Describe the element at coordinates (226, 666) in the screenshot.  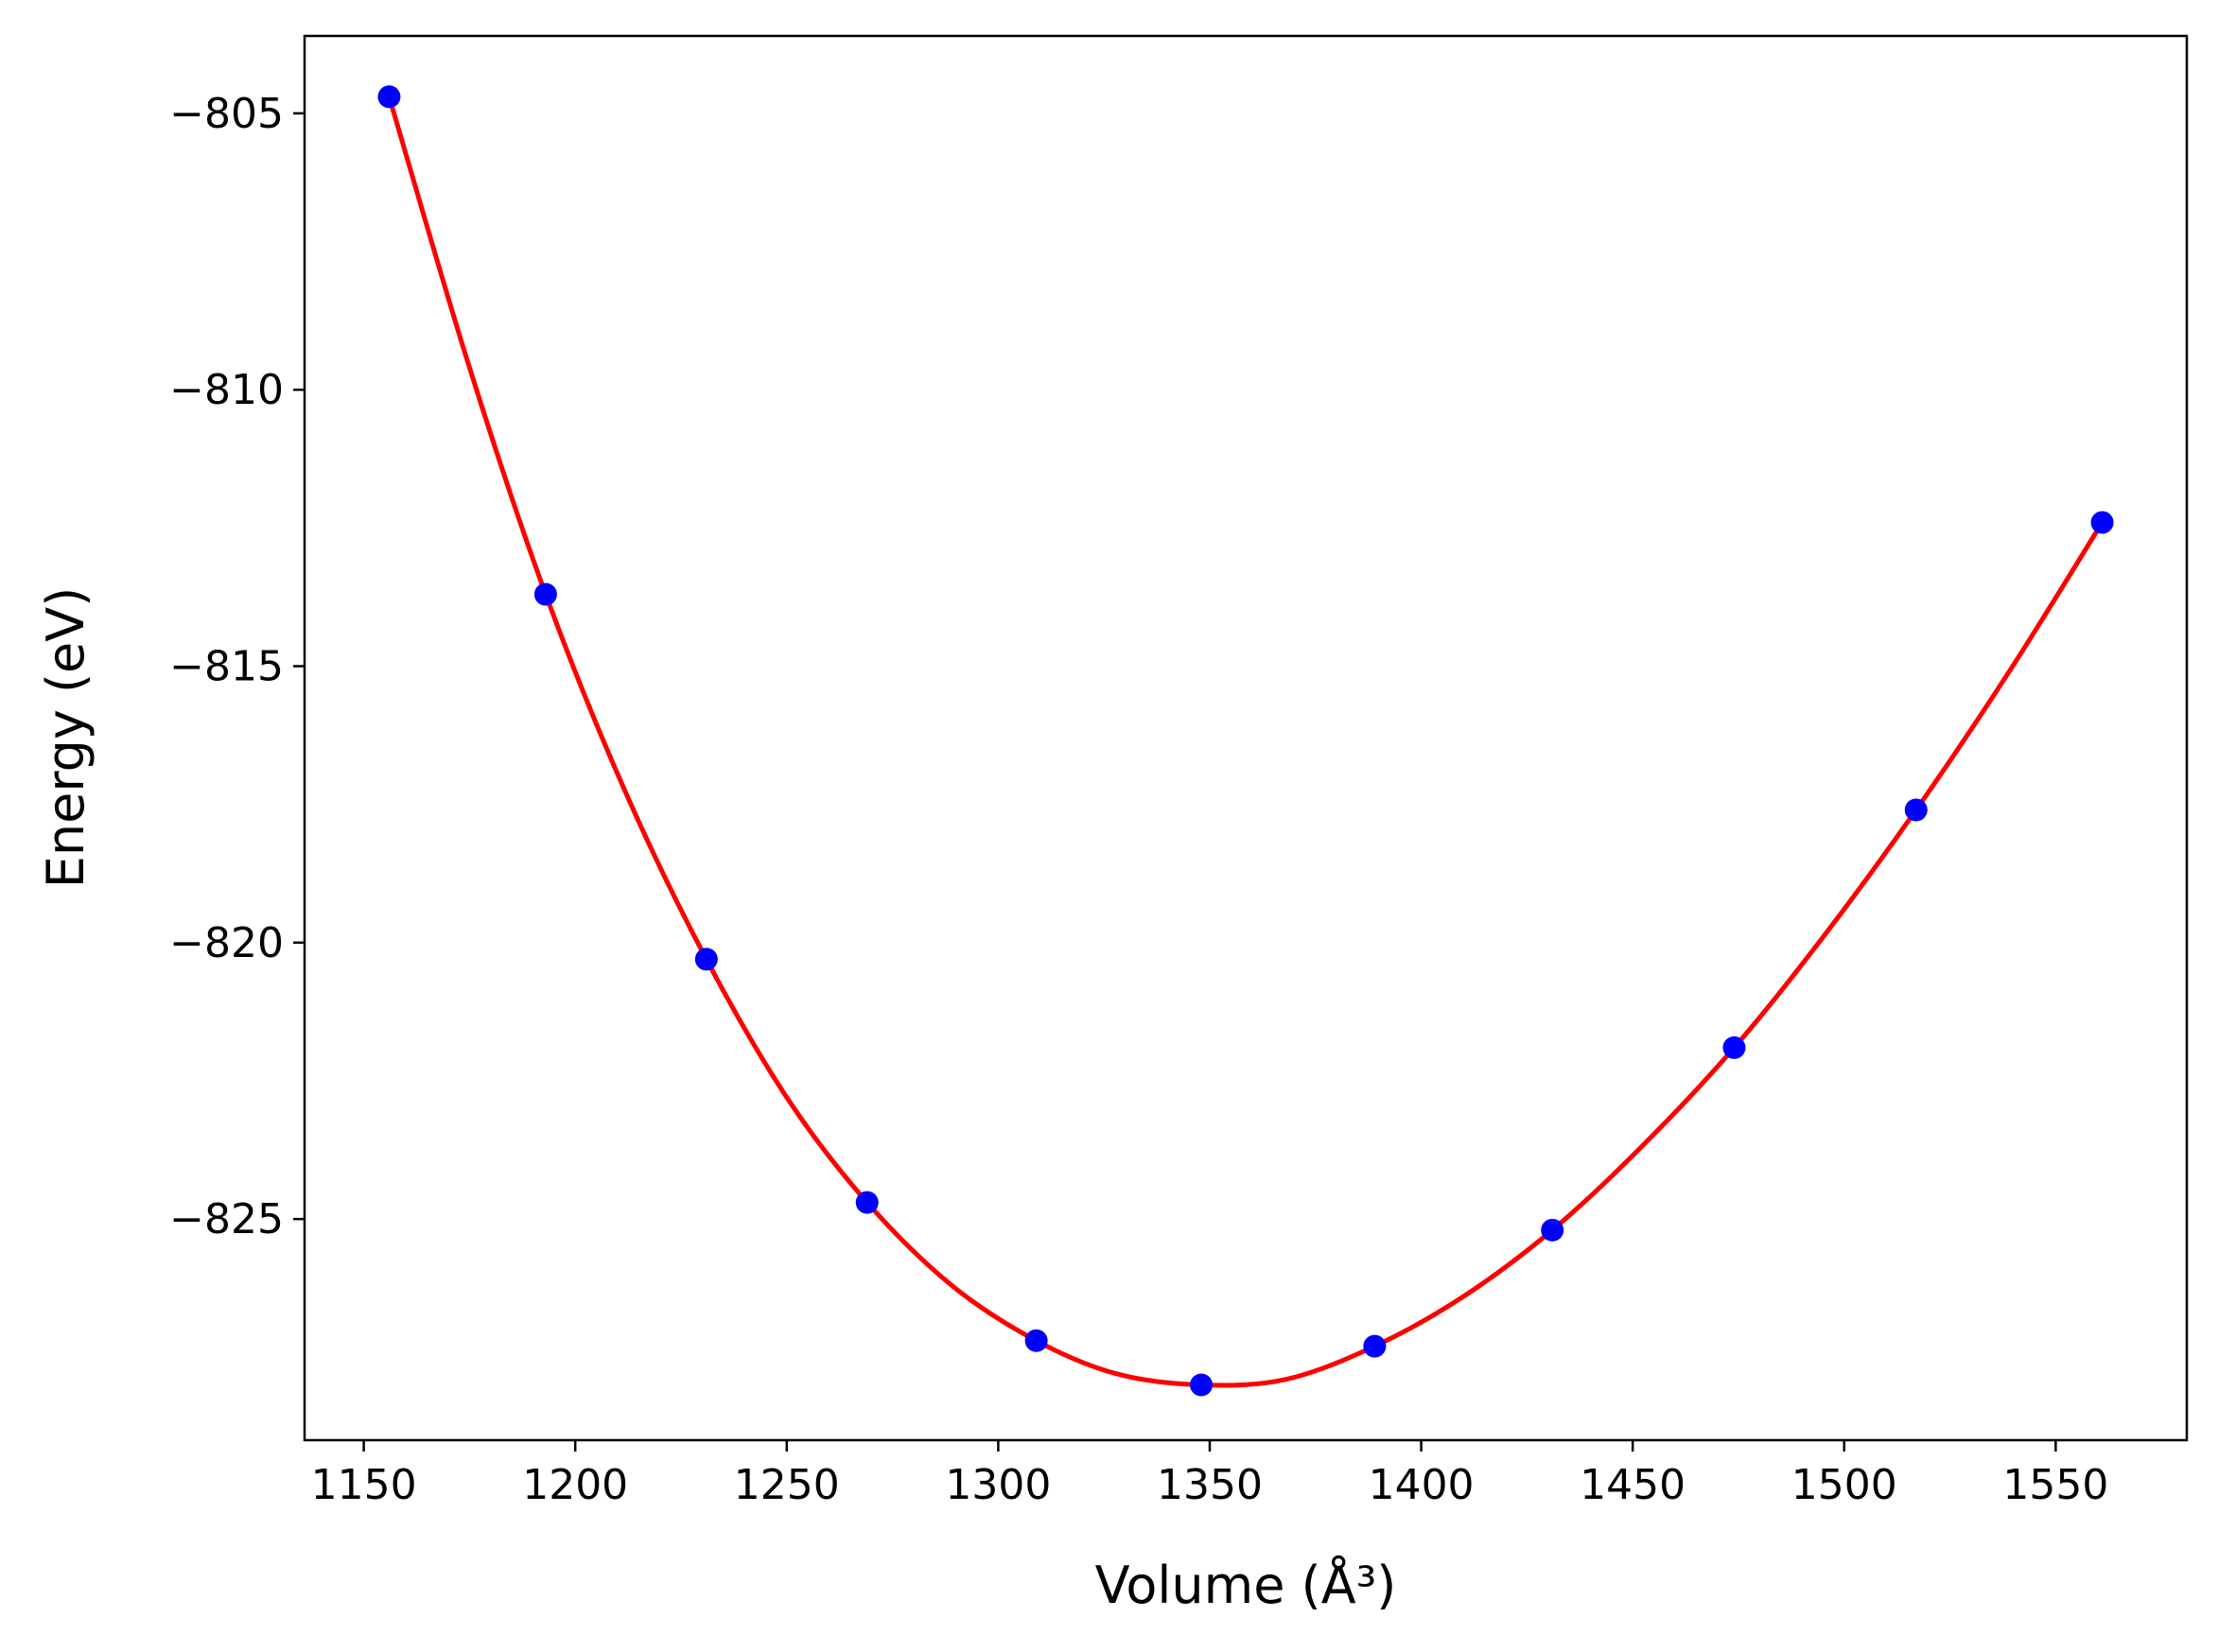
I see `y-tick-label: −815` at that location.